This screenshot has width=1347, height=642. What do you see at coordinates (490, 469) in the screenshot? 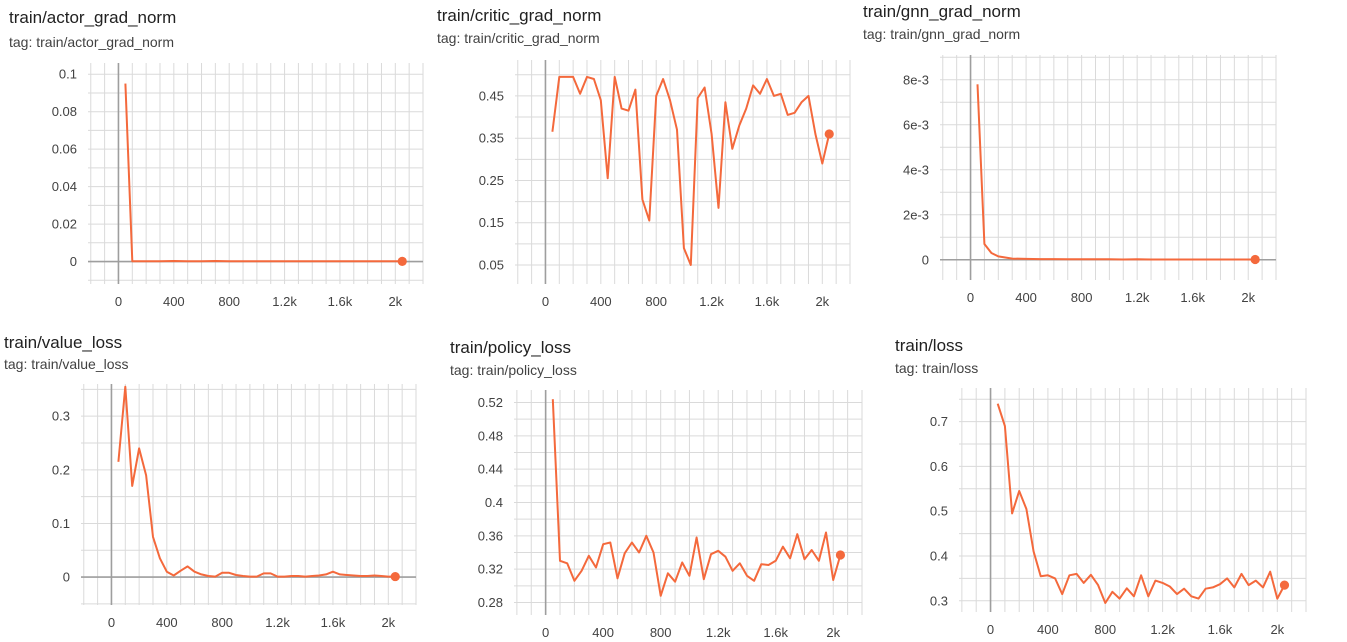
I see `y-tick-label: 0.44` at bounding box center [490, 469].